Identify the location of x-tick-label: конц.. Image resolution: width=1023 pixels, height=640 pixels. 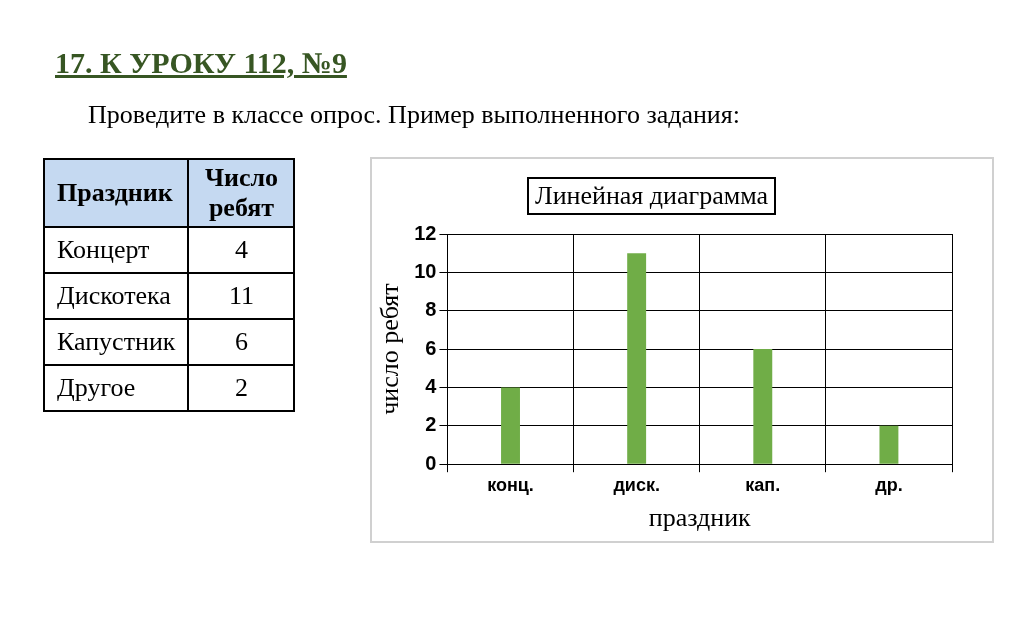
(510, 484).